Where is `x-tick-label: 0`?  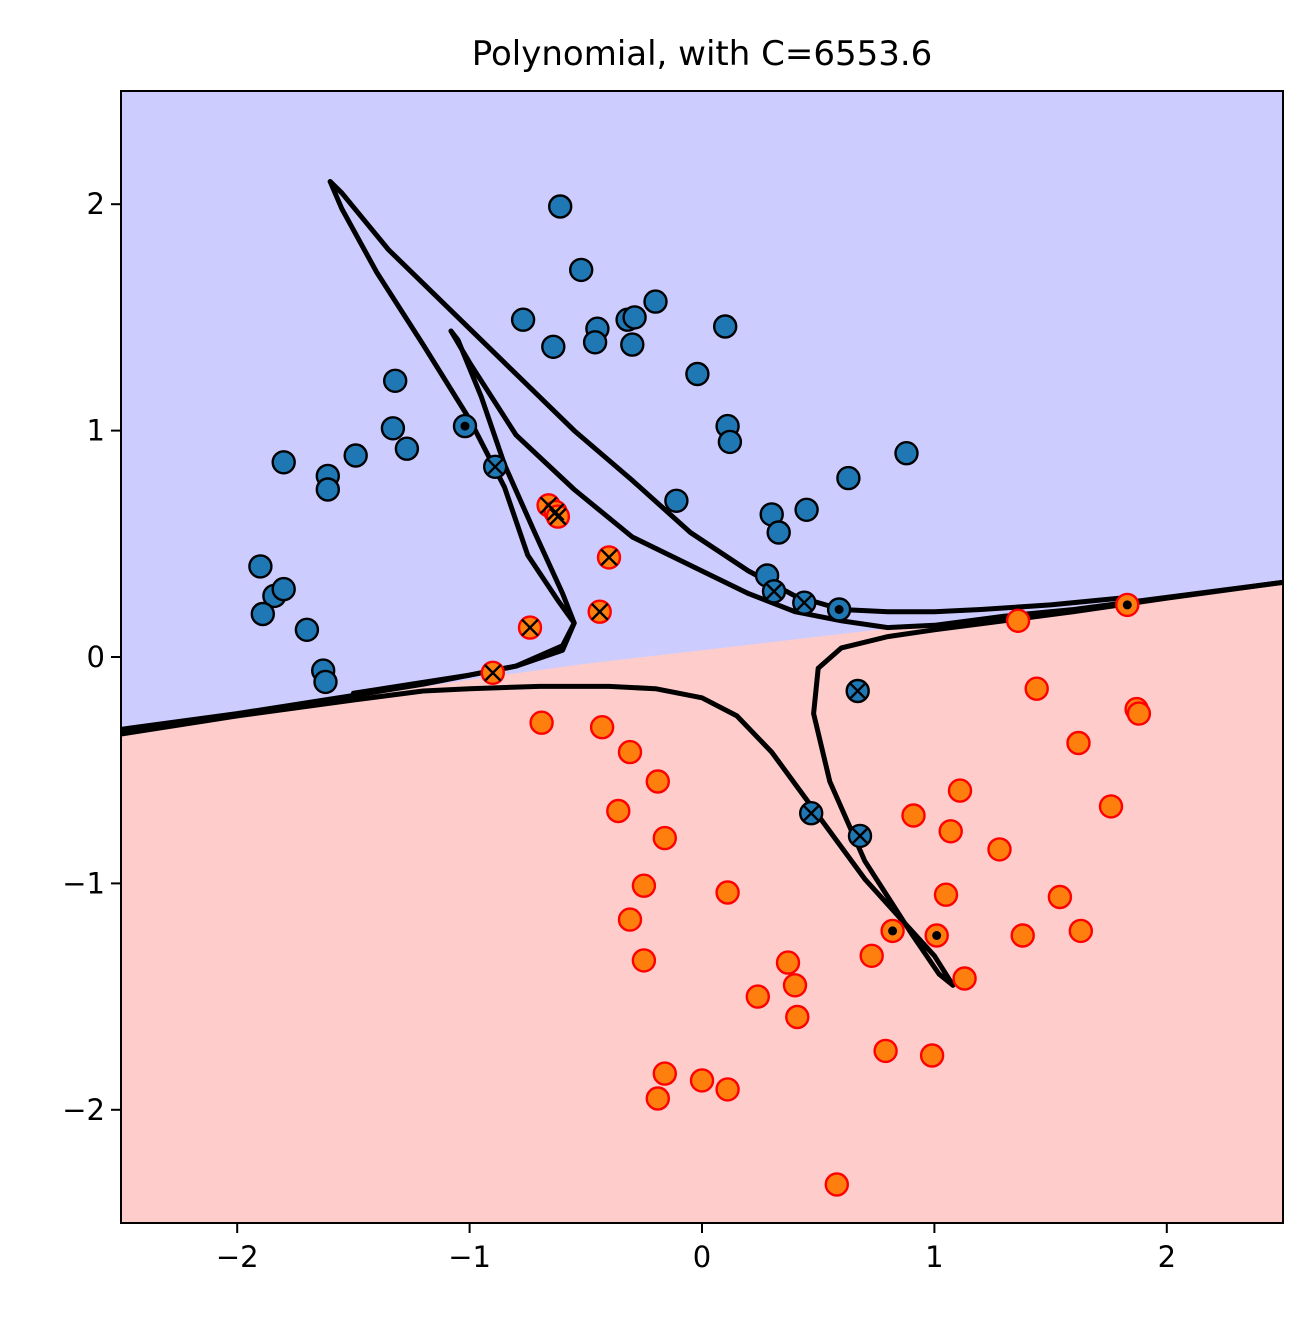
x-tick-label: 0 is located at coordinates (702, 1257).